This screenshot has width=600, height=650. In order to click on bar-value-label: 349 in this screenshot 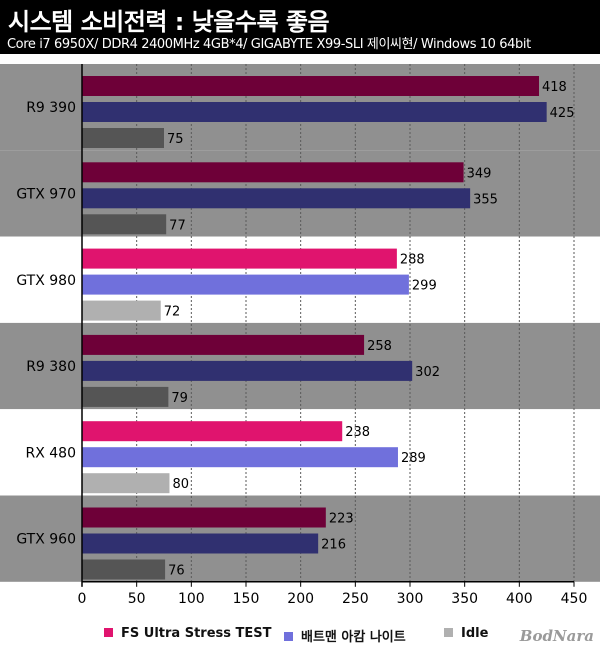, I will do `click(479, 173)`.